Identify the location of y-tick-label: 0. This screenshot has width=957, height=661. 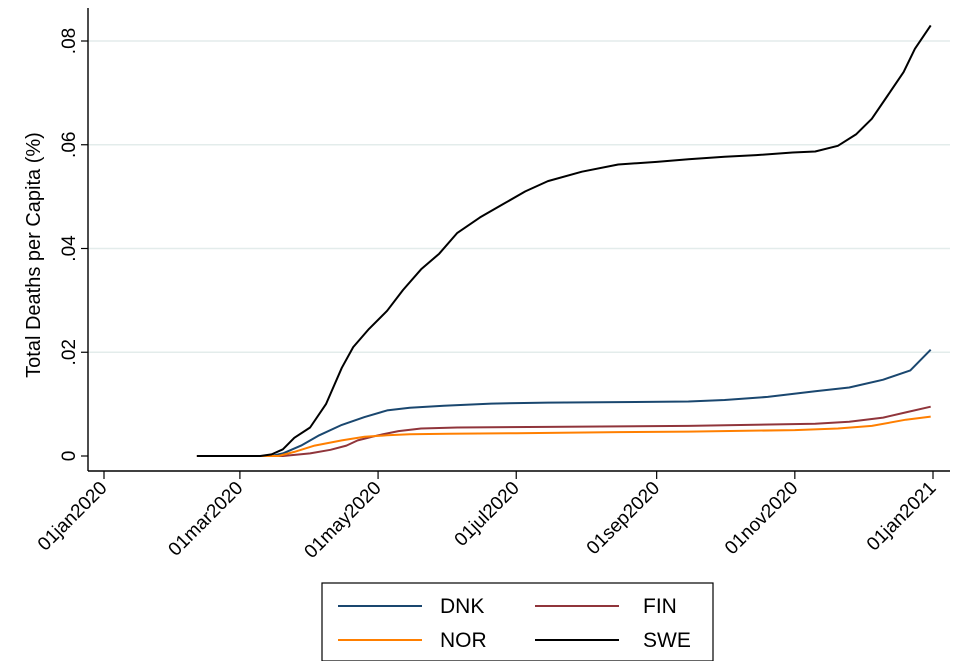
(69, 456).